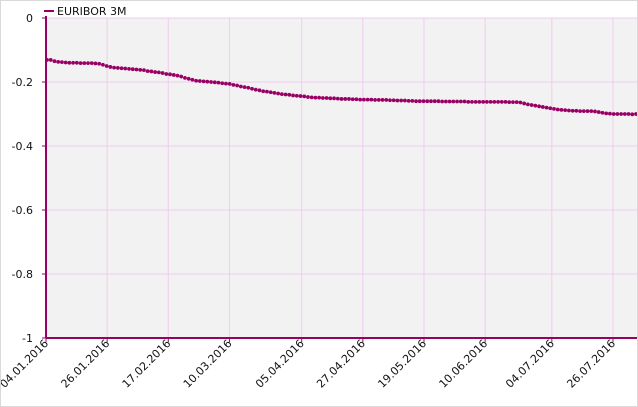  I want to click on y-tick-label: -1, so click(27, 338).